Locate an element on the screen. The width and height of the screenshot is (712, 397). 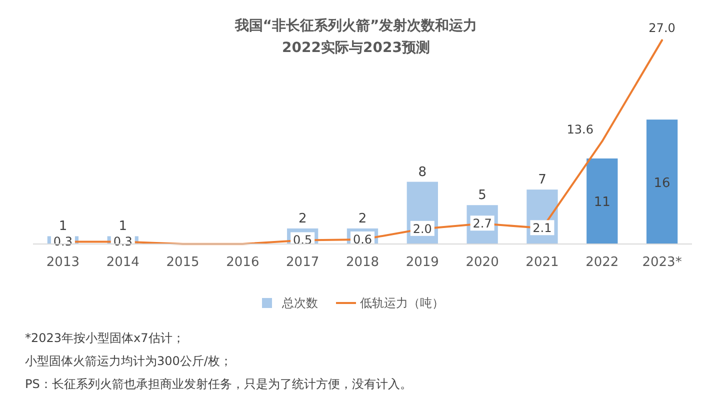
x-tick-label: 2015 is located at coordinates (183, 262).